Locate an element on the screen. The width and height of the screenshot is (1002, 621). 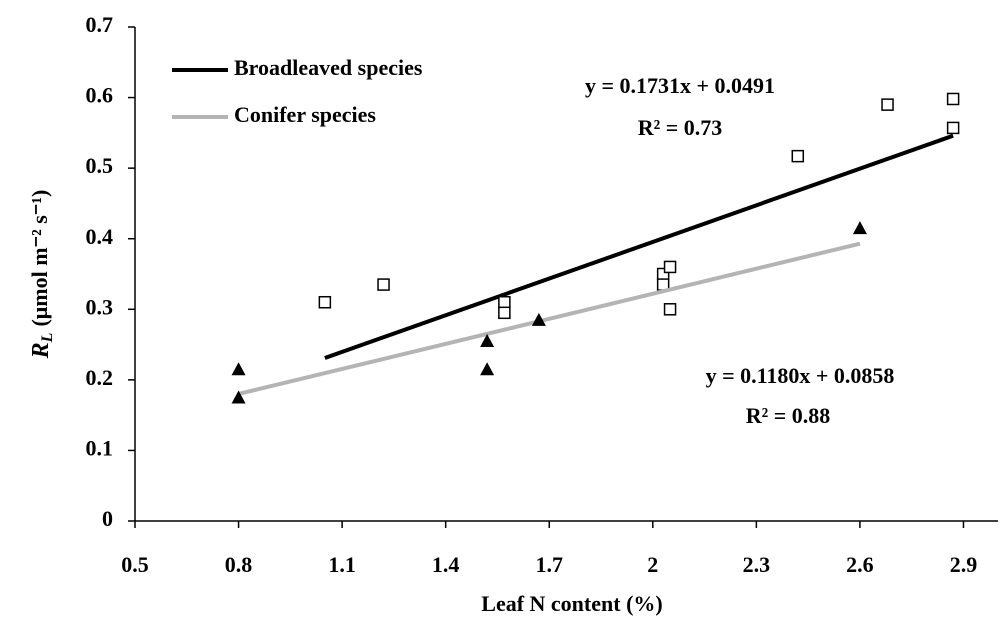
r-squared: R² = 0.88 is located at coordinates (788, 415).